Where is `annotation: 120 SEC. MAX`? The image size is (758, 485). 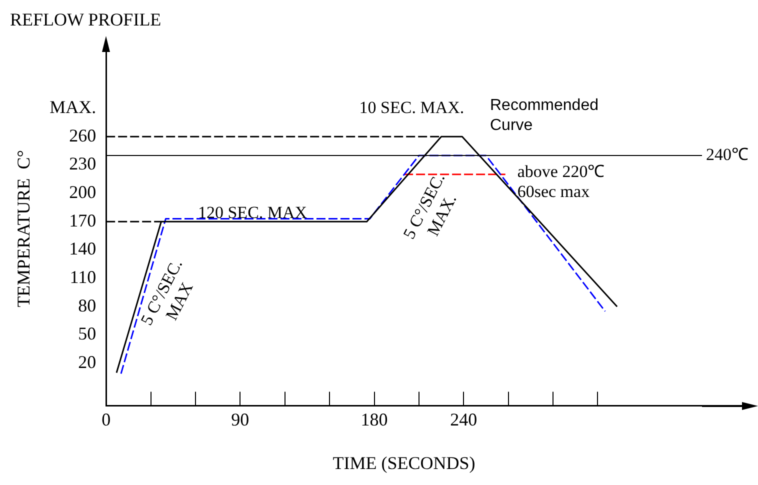
annotation: 120 SEC. MAX is located at coordinates (253, 212).